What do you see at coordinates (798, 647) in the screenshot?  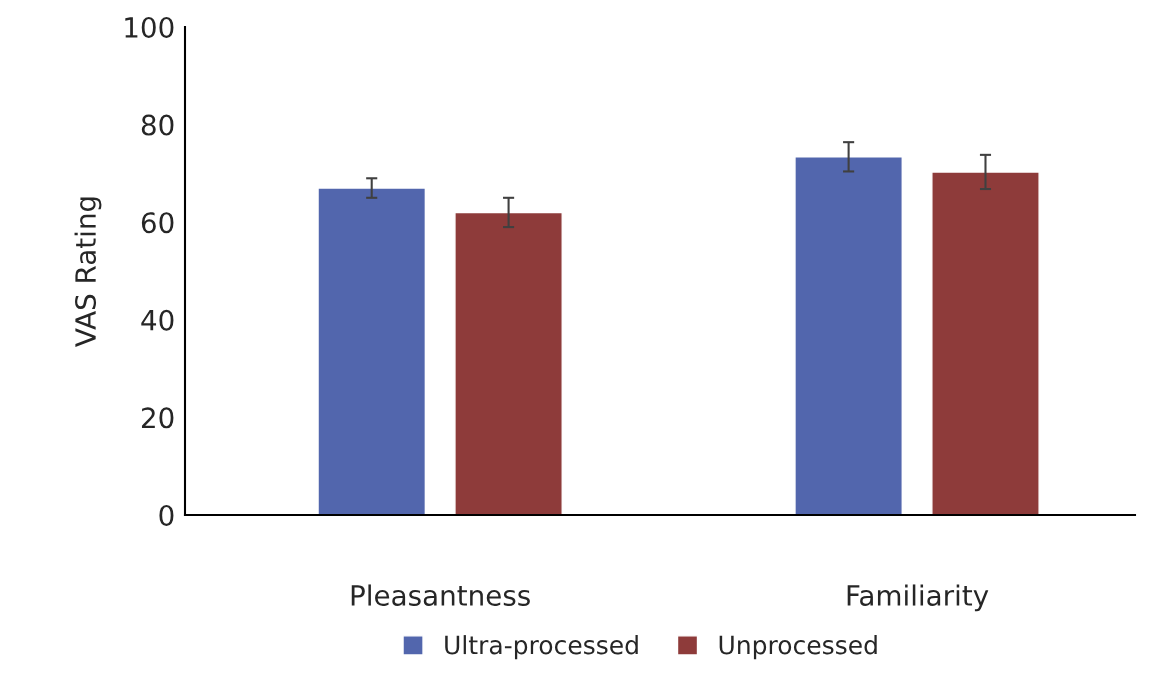 I see `legend-label: Unprocessed` at bounding box center [798, 647].